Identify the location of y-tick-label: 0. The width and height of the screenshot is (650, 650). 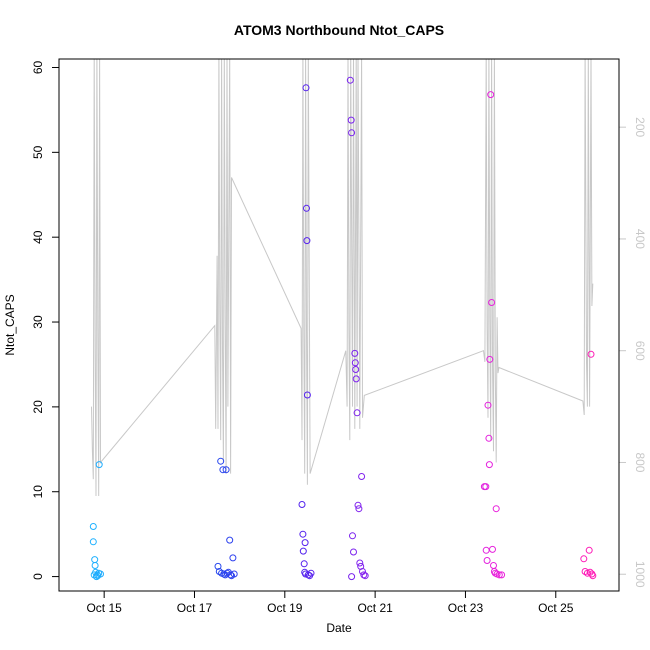
(38, 576).